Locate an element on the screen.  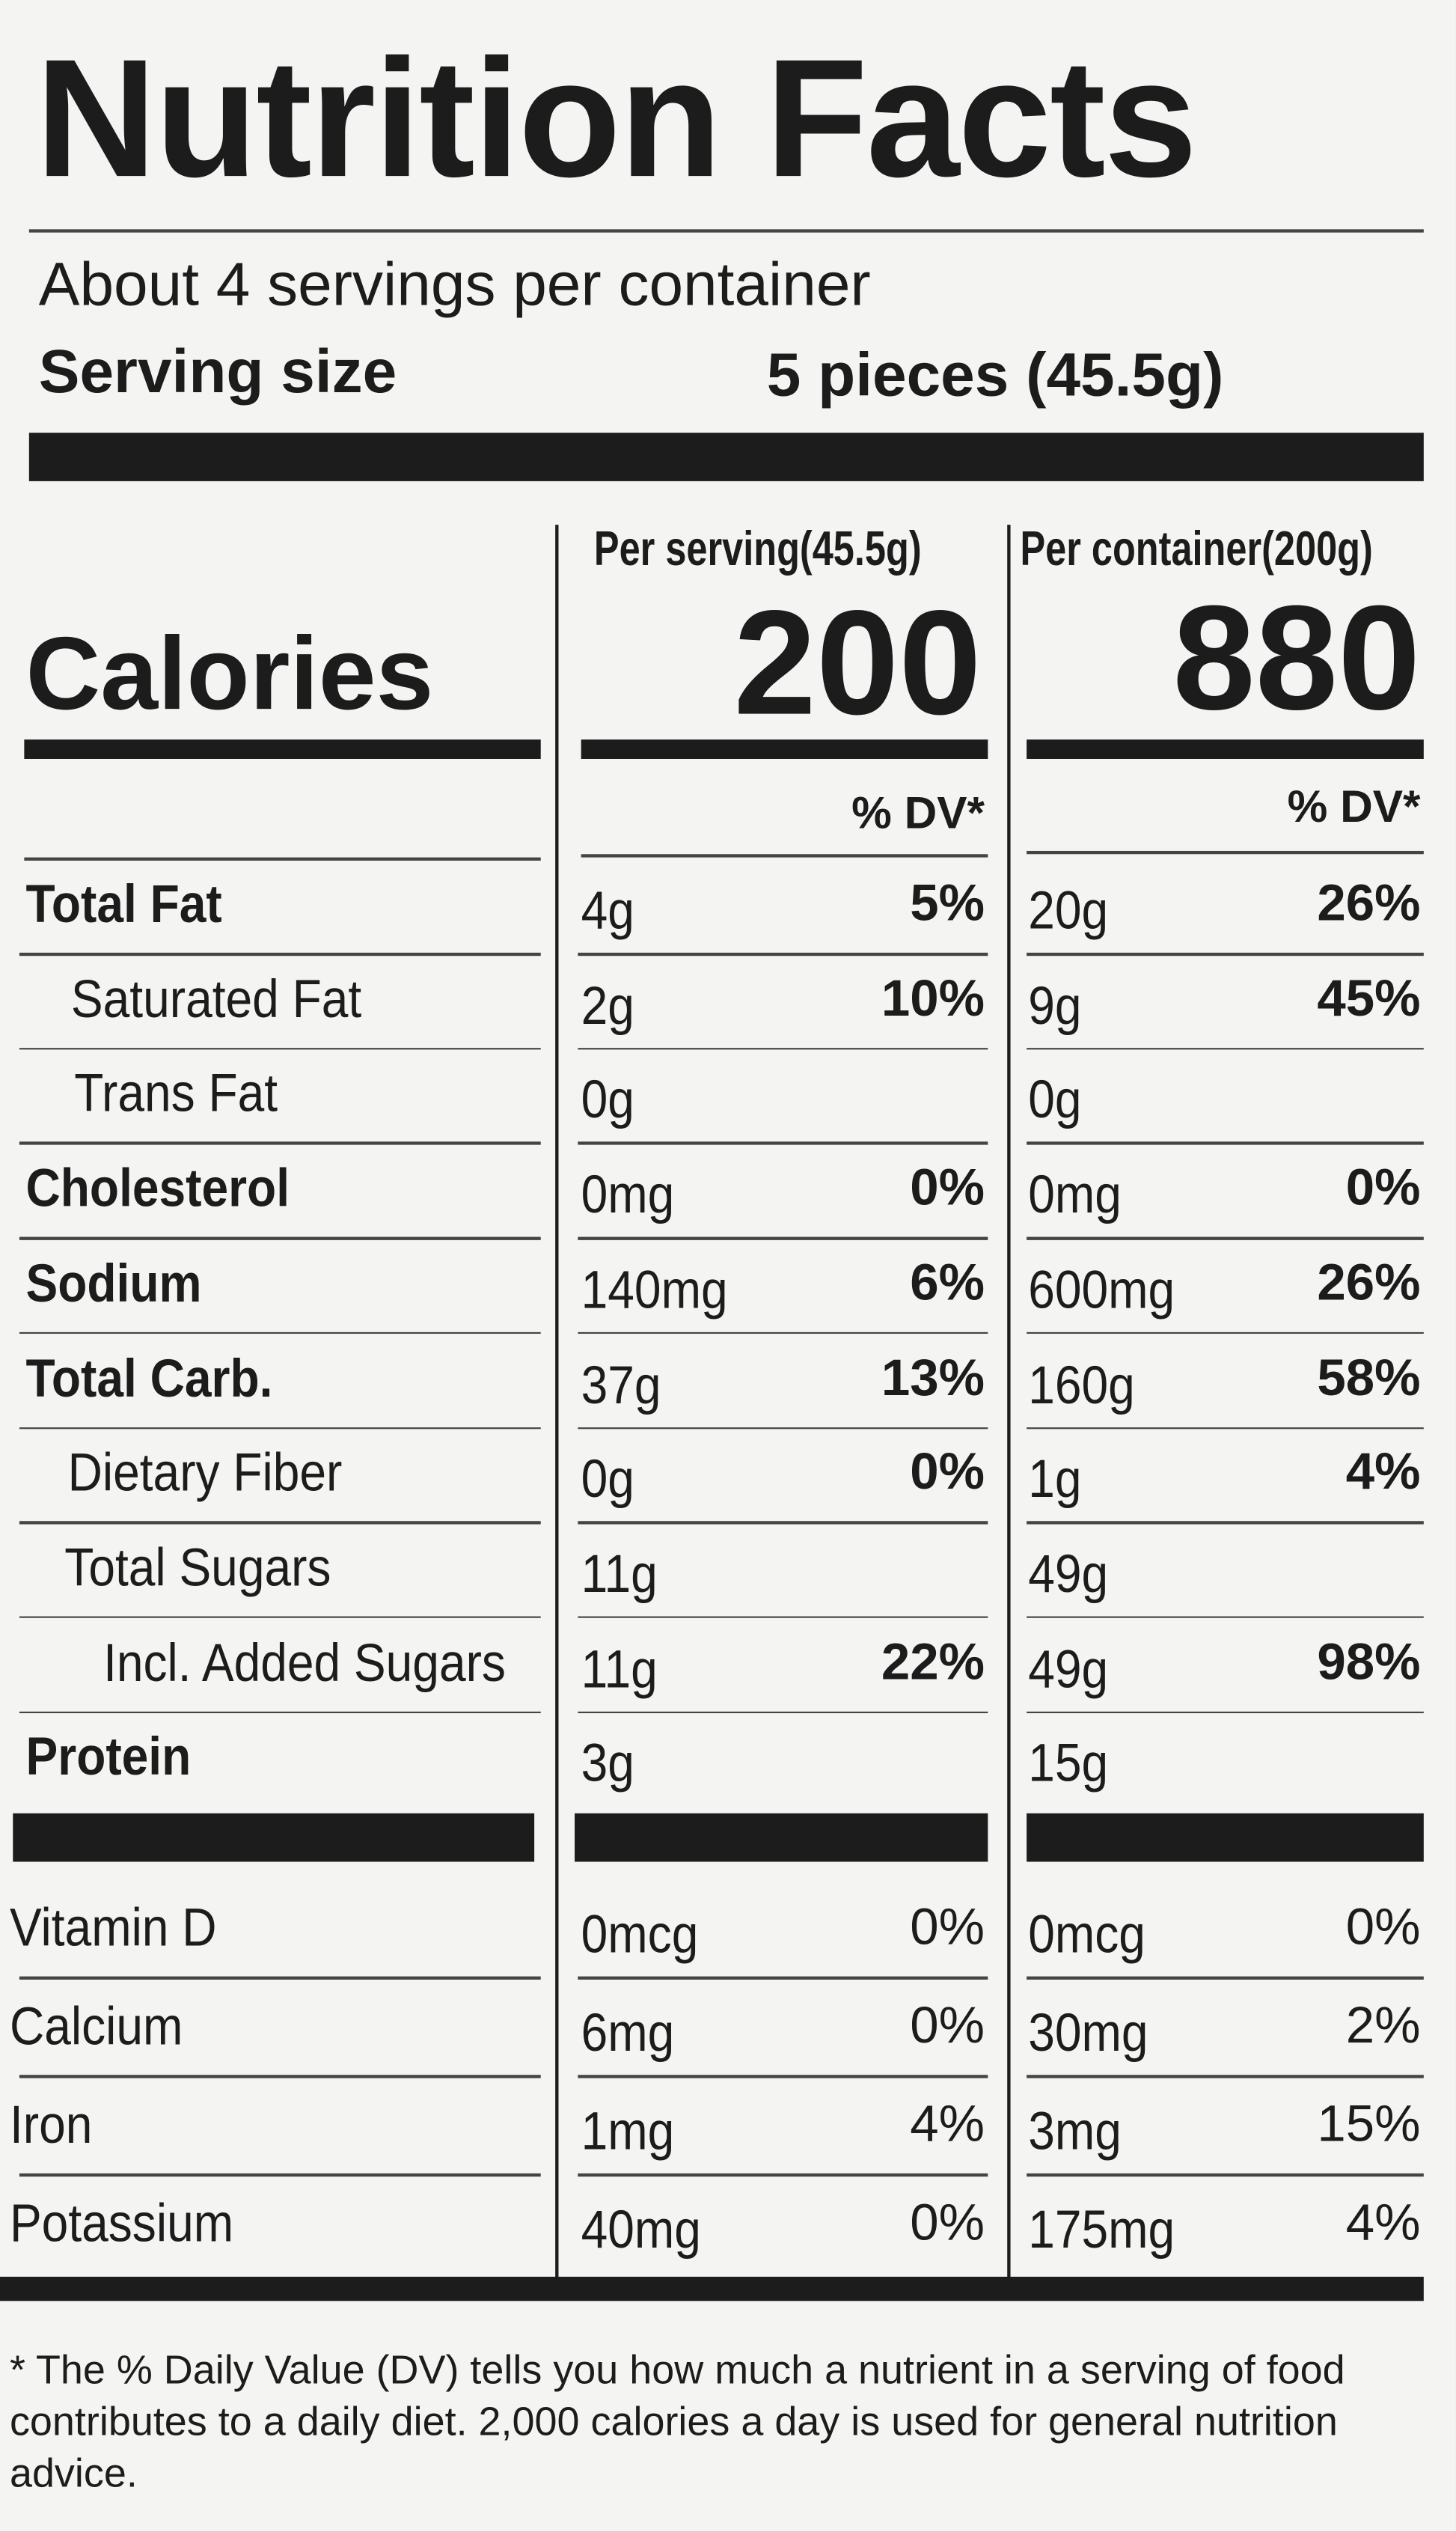
calories-label: Calories is located at coordinates (229, 673).